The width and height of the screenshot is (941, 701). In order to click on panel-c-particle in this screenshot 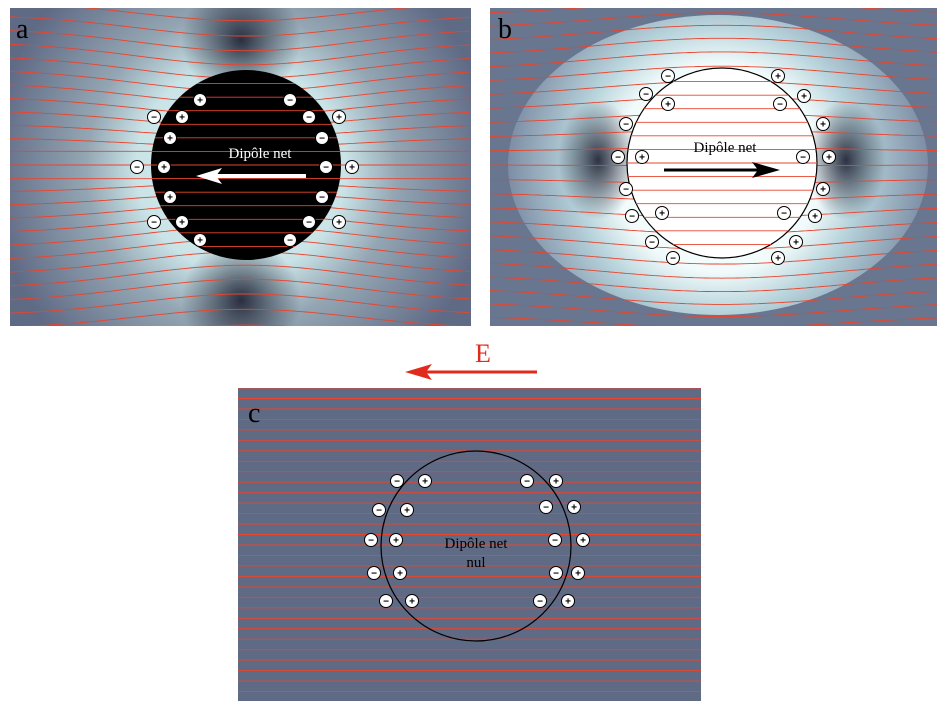, I will do `click(476, 546)`.